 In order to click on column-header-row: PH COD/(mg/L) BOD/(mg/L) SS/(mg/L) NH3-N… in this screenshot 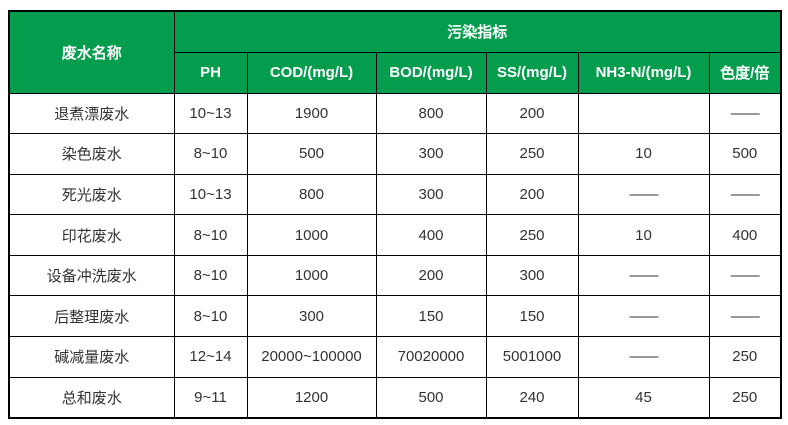, I will do `click(395, 72)`.